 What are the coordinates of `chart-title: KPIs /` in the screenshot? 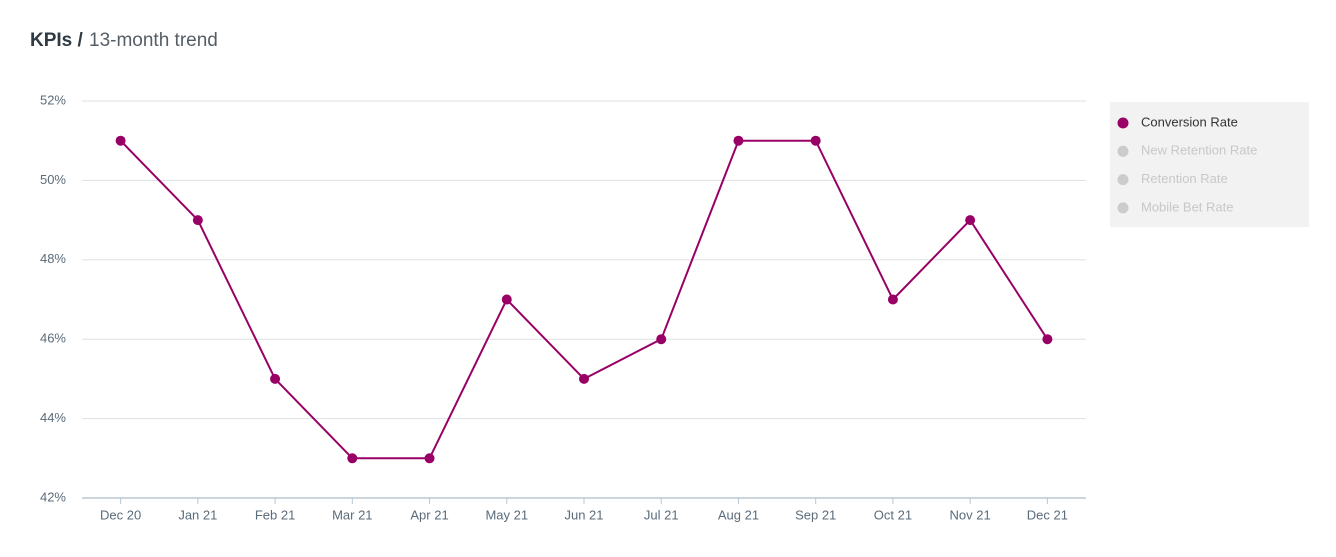 It's located at (57, 40).